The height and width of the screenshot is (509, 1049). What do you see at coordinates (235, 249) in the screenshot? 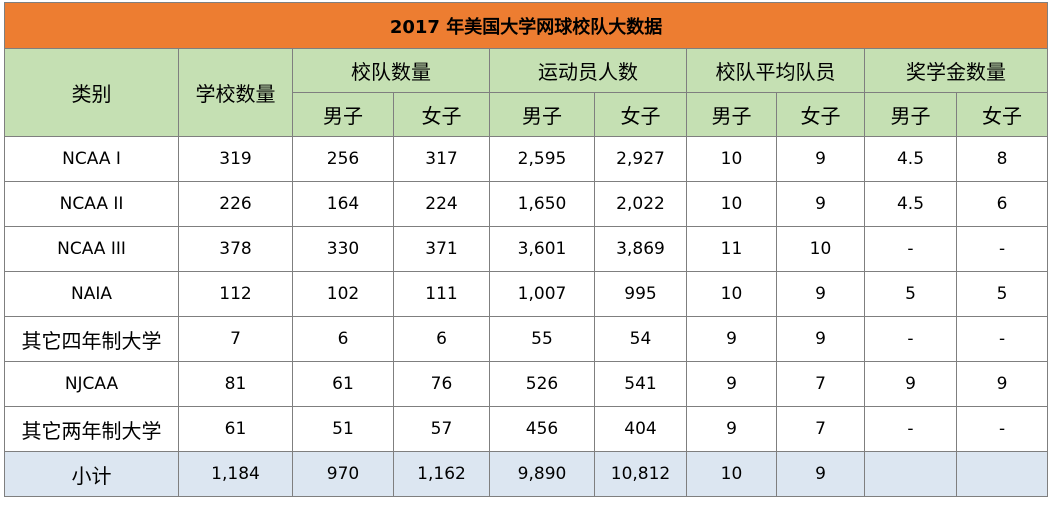
I see `schools-cell: 378` at bounding box center [235, 249].